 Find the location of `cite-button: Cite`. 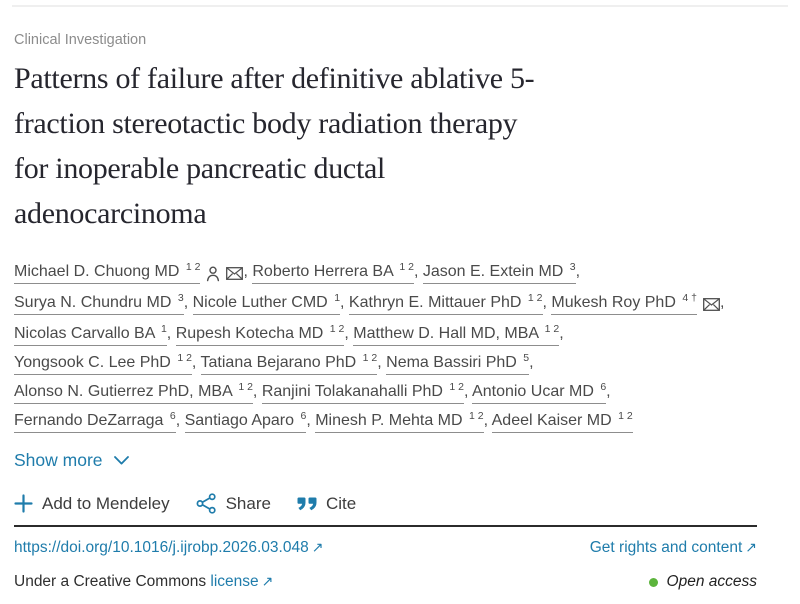

cite-button: Cite is located at coordinates (326, 504).